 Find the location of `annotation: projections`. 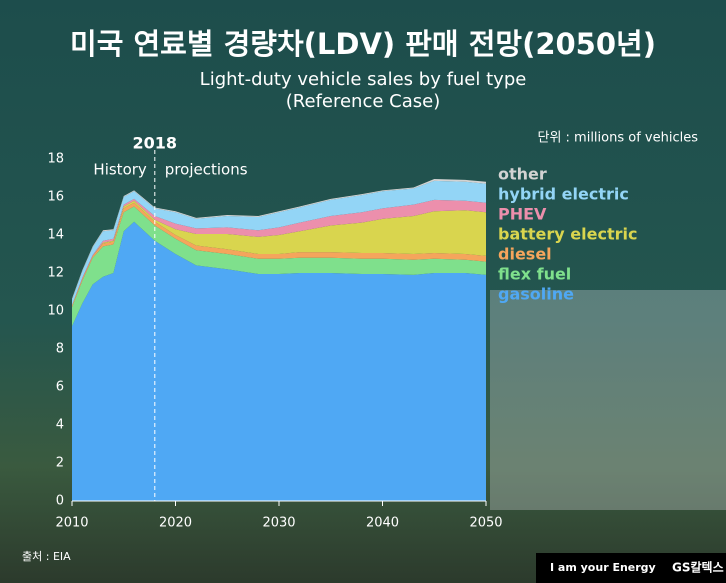

annotation: projections is located at coordinates (206, 170).